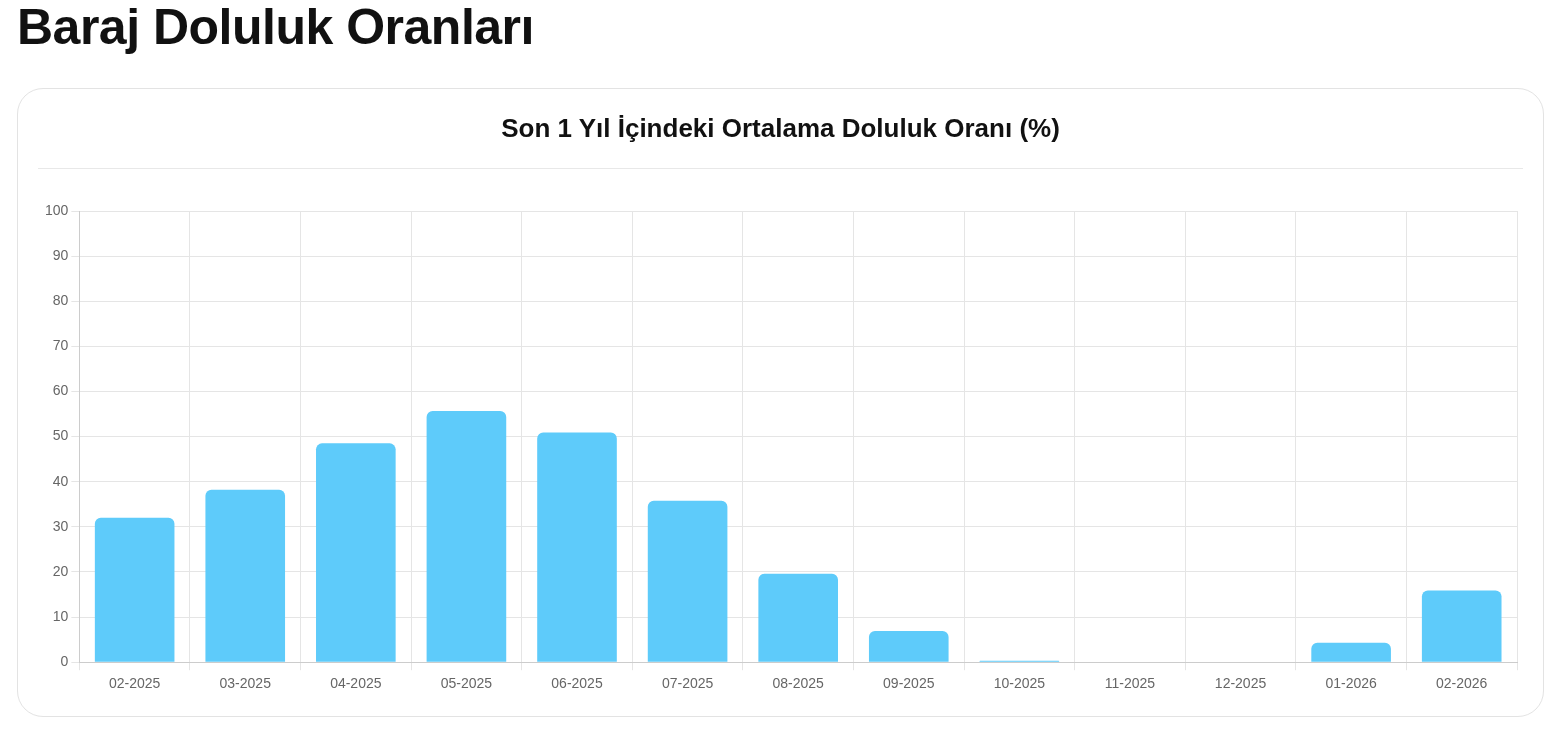 The width and height of the screenshot is (1562, 732). What do you see at coordinates (134, 683) in the screenshot?
I see `x-tick-label: 02-2025` at bounding box center [134, 683].